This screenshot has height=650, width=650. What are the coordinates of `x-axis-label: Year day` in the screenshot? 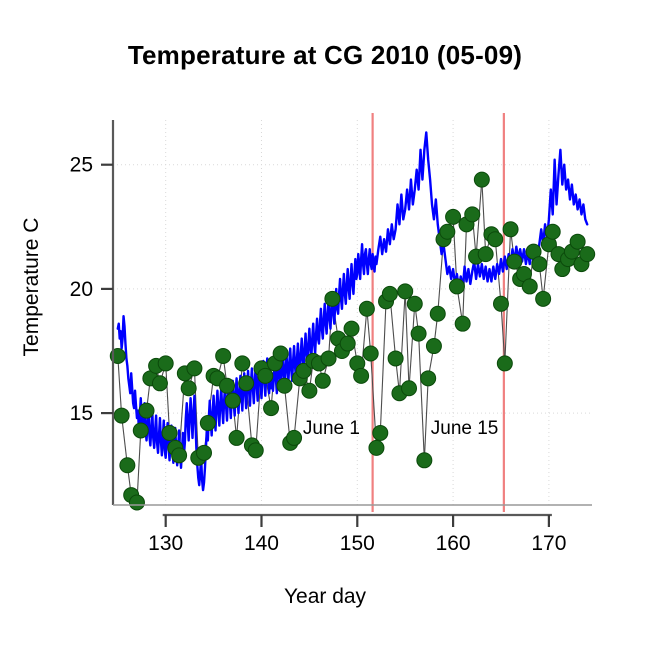 It's located at (325, 596).